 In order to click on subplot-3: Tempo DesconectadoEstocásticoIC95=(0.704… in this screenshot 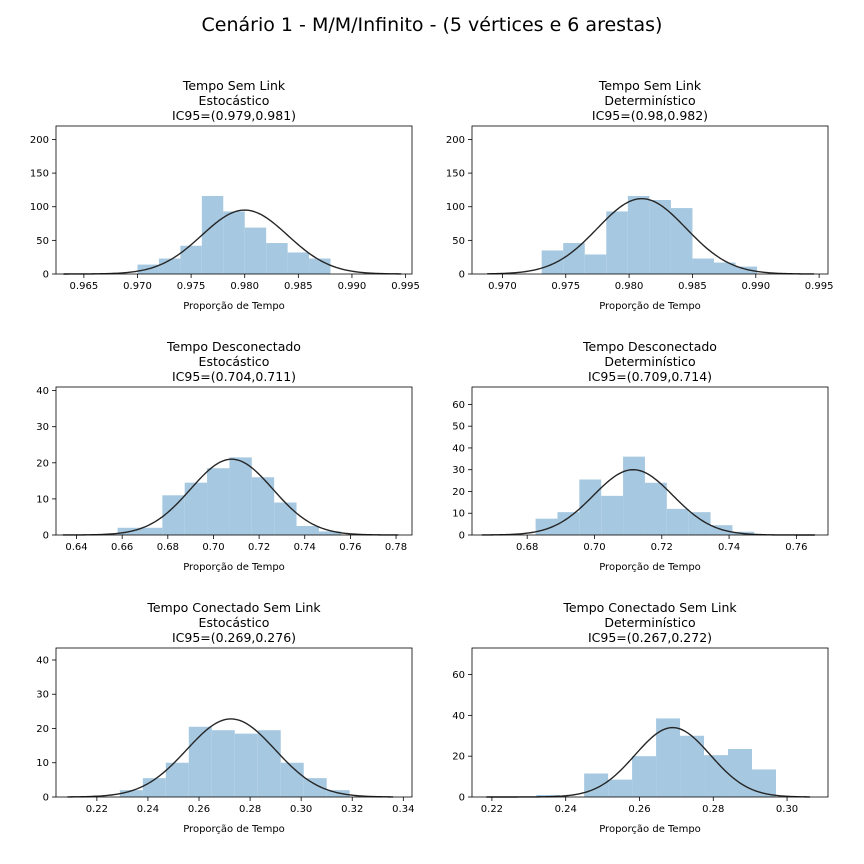, I will do `click(224, 456)`.